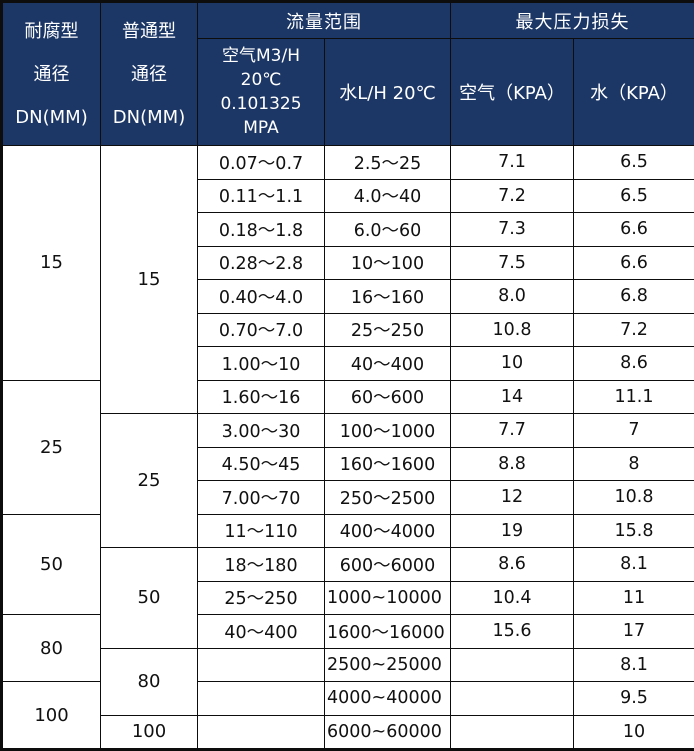  What do you see at coordinates (388, 565) in the screenshot?
I see `water-flow-cell: 600～6000` at bounding box center [388, 565].